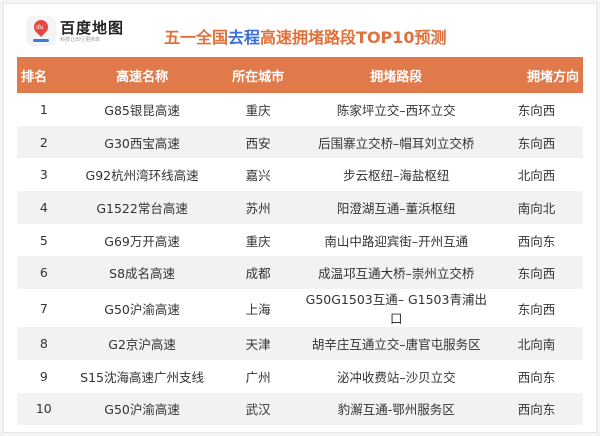  I want to click on map-pin-icon: du, so click(41, 31).